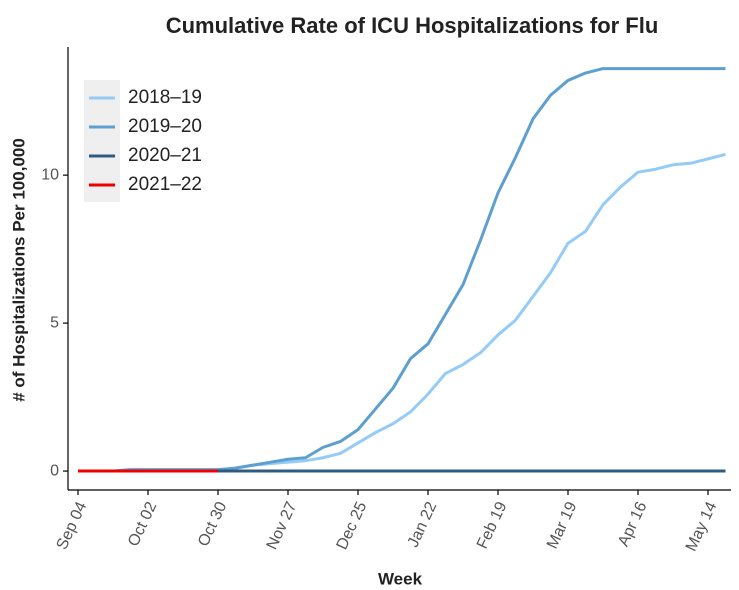 This screenshot has height=590, width=739. Describe the element at coordinates (50, 174) in the screenshot. I see `y-tick-label: 10` at that location.